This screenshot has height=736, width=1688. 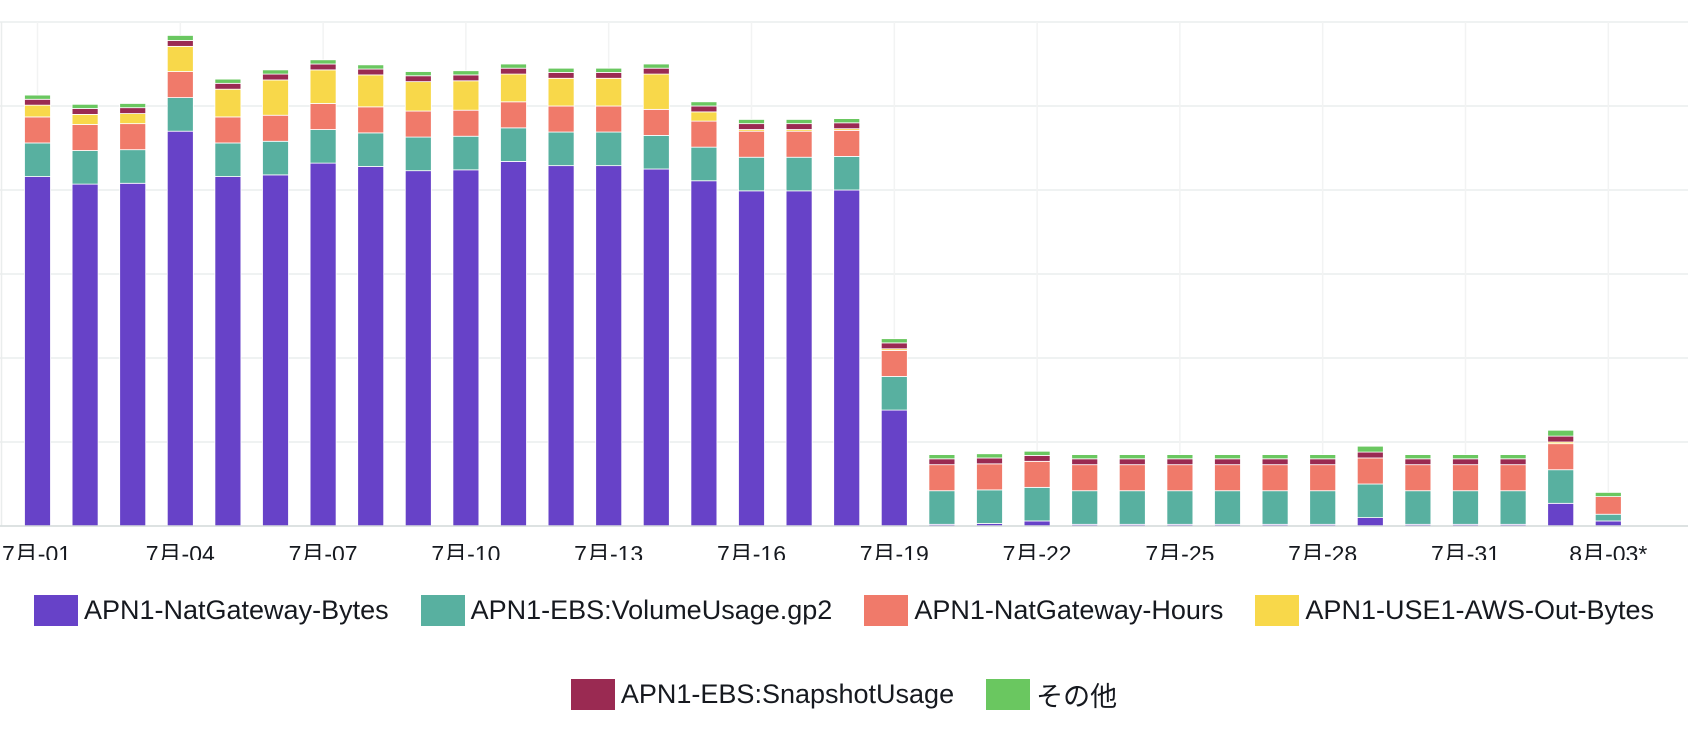 What do you see at coordinates (1051, 694) in the screenshot?
I see `legend-item-other: その他` at bounding box center [1051, 694].